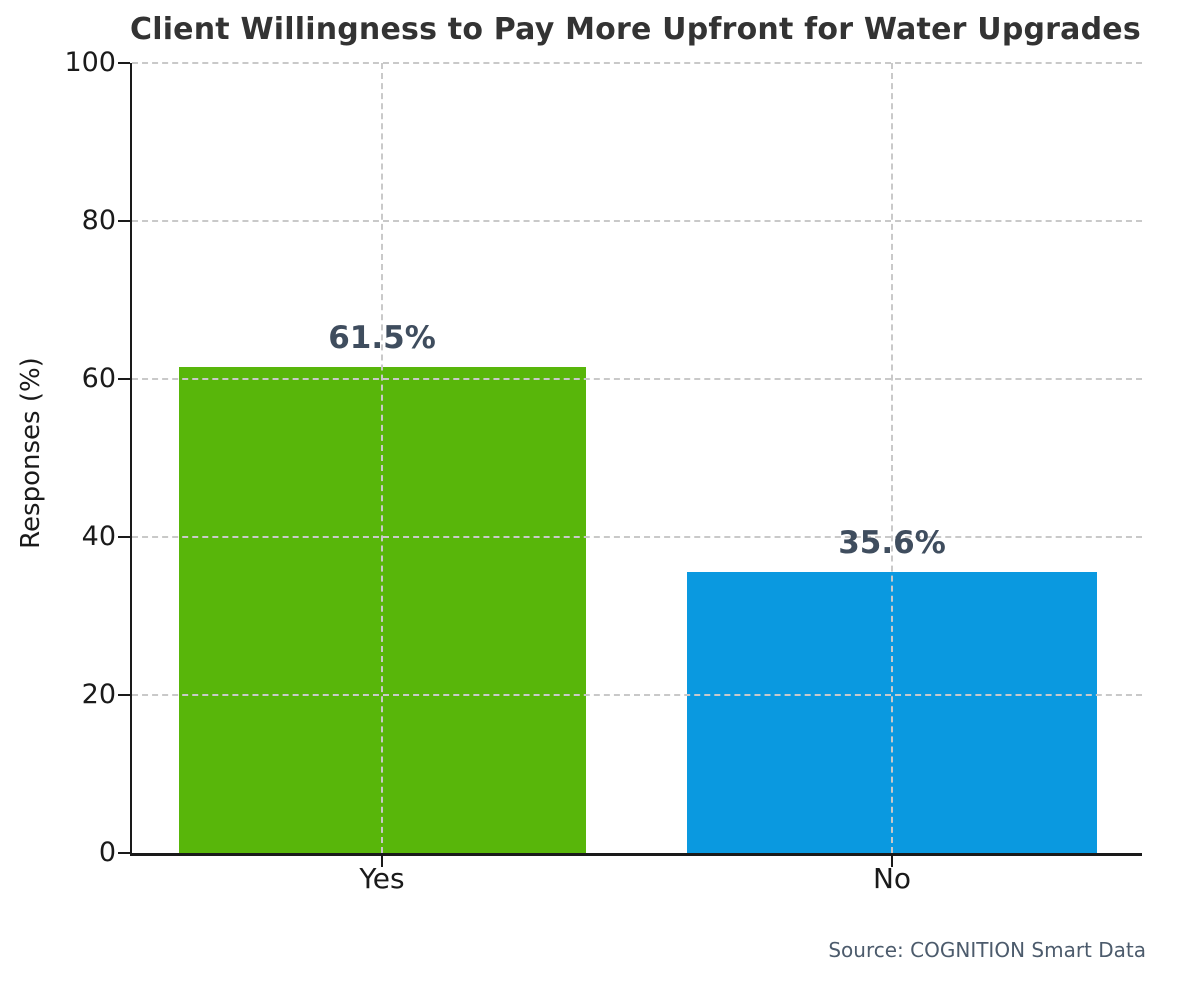 This screenshot has width=1200, height=983. I want to click on y-axis-label: Responses (%), so click(31, 453).